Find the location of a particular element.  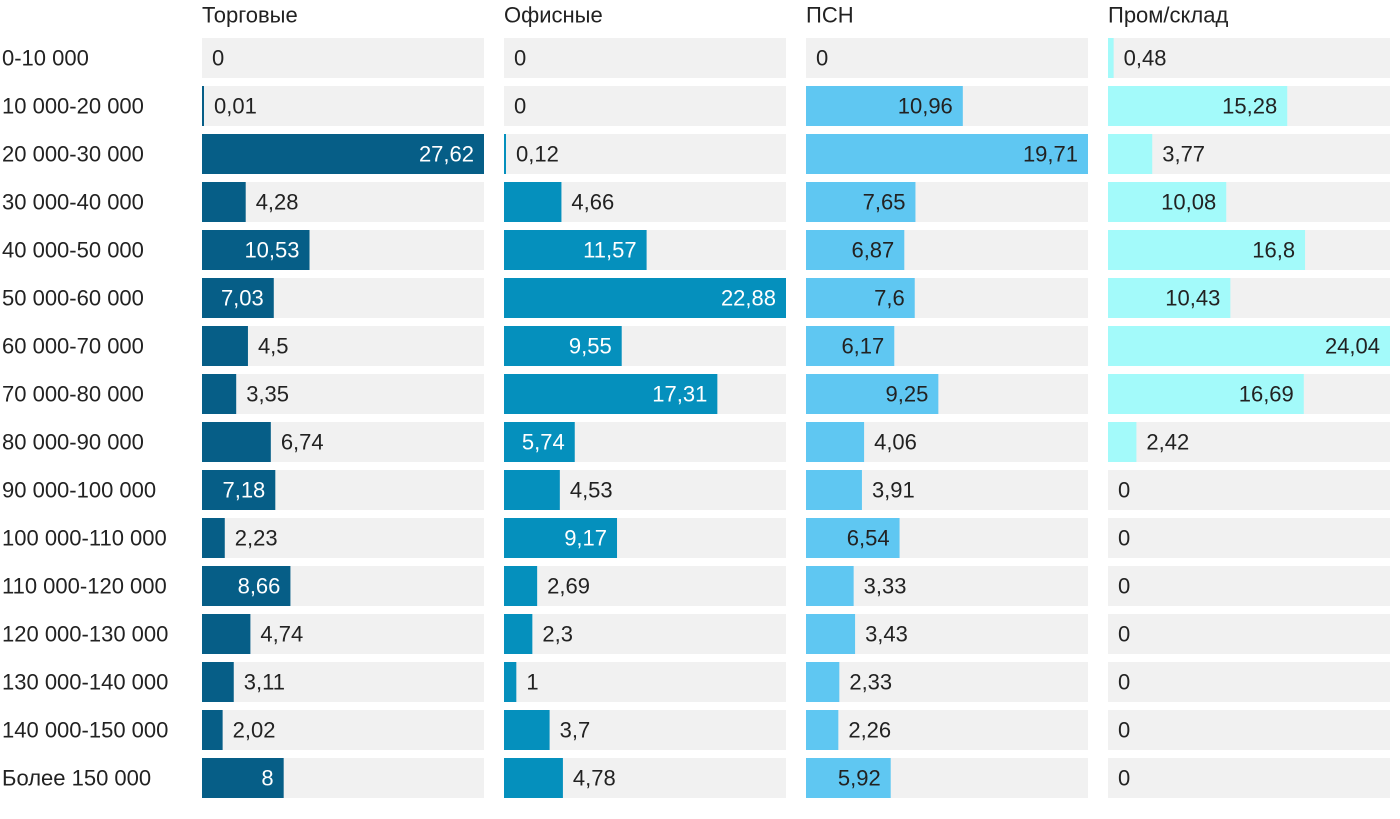

data-label-3-13: 0 is located at coordinates (1124, 682).